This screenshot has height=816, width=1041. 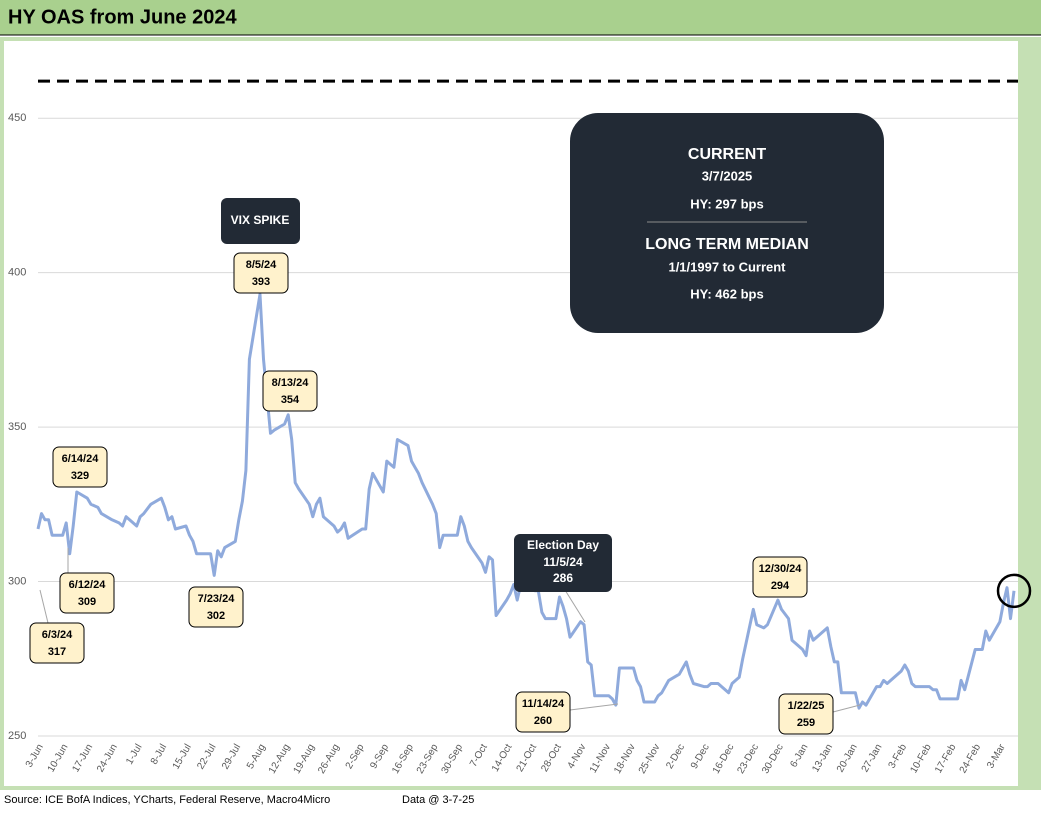 I want to click on callout-value: 354, so click(x=290, y=400).